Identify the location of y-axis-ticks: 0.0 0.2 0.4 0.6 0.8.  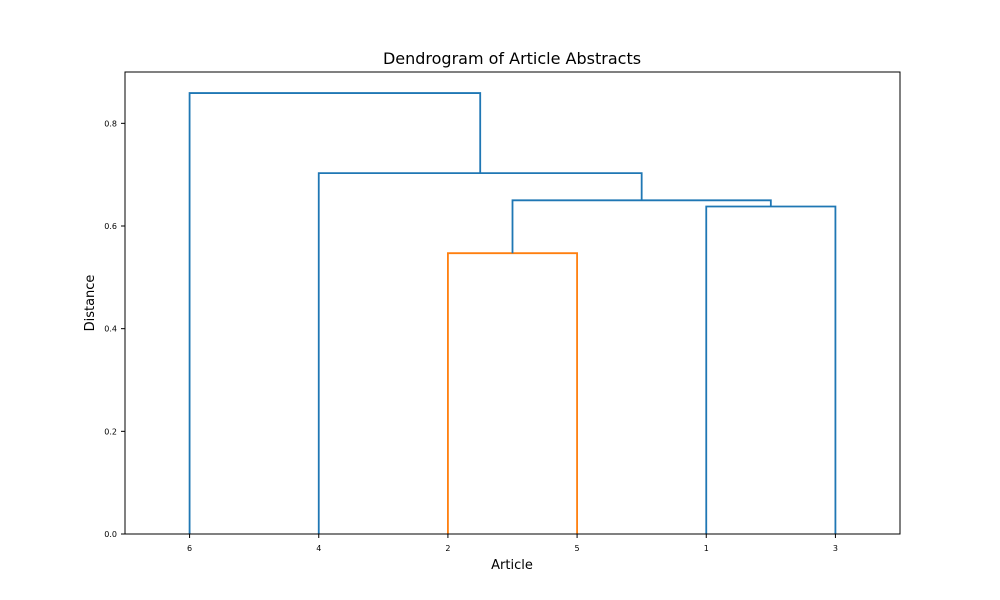
(114, 329).